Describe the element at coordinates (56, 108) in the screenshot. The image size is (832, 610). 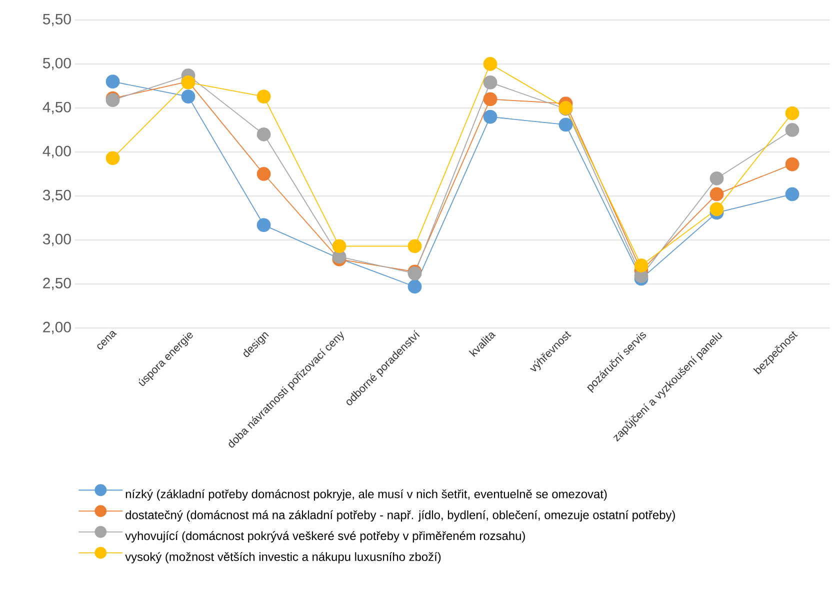
I see `y-tick-label: 4,50` at that location.